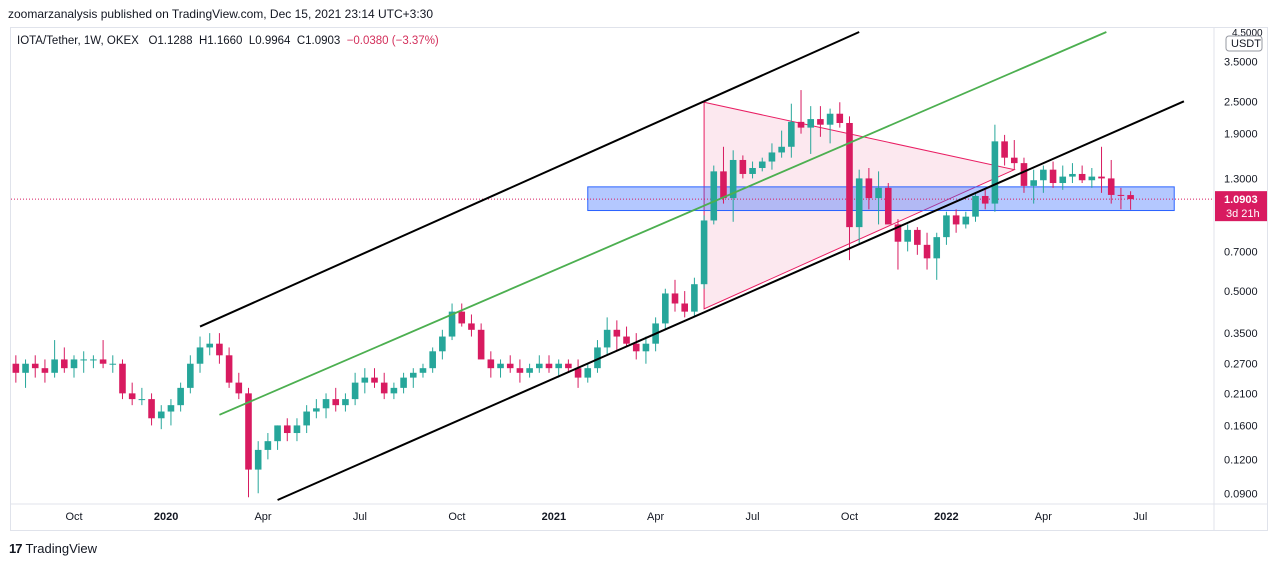 The height and width of the screenshot is (566, 1280). I want to click on high-value: H1.1660, so click(220, 41).